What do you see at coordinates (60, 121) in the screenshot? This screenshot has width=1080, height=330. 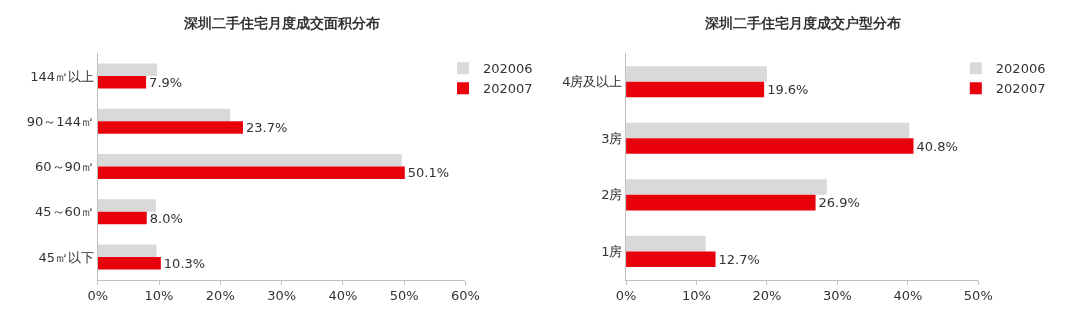 I see `y-tick-label: 90～144㎡` at bounding box center [60, 121].